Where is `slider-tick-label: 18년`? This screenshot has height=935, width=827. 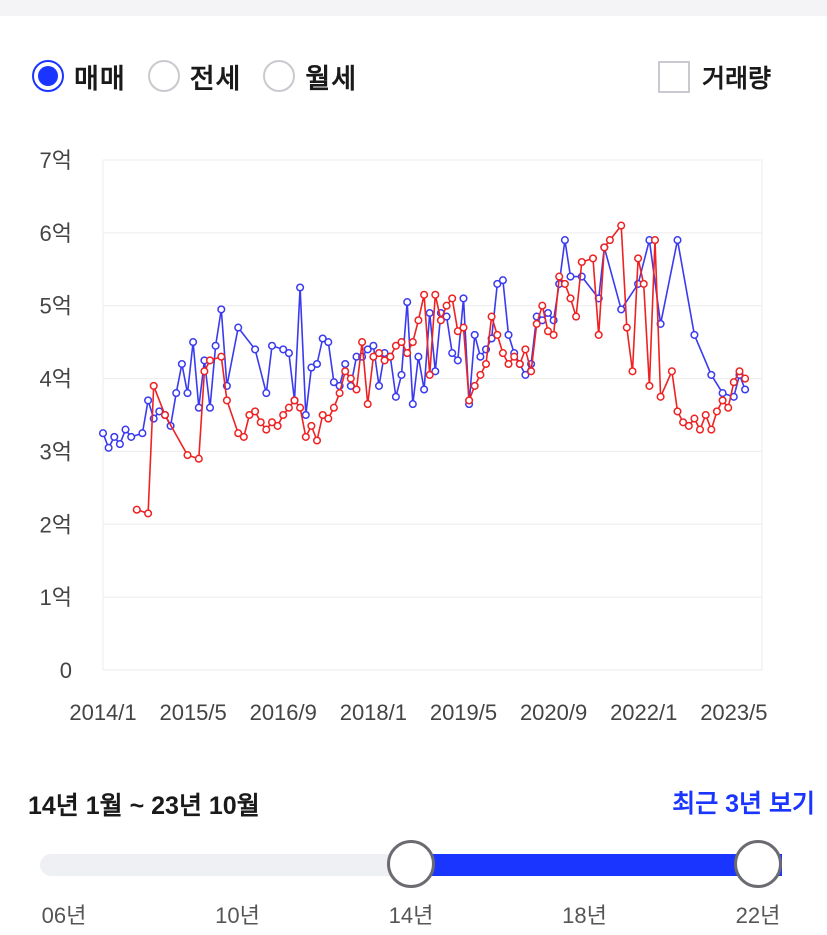
slider-tick-label: 18년 is located at coordinates (584, 915).